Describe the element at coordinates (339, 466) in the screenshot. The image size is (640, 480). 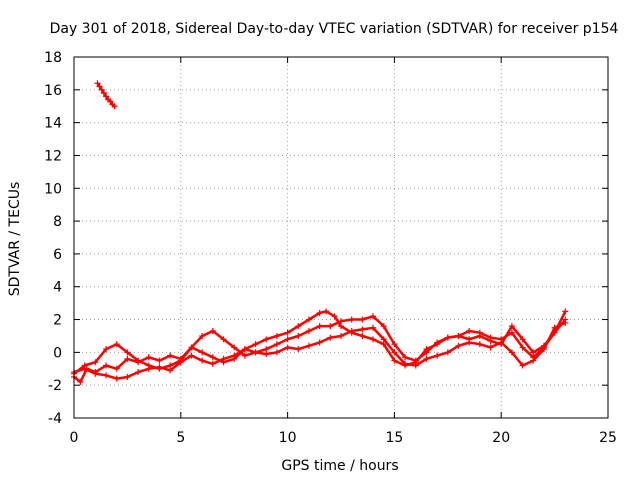
I see `x-axis-label: GPS time / hours` at that location.